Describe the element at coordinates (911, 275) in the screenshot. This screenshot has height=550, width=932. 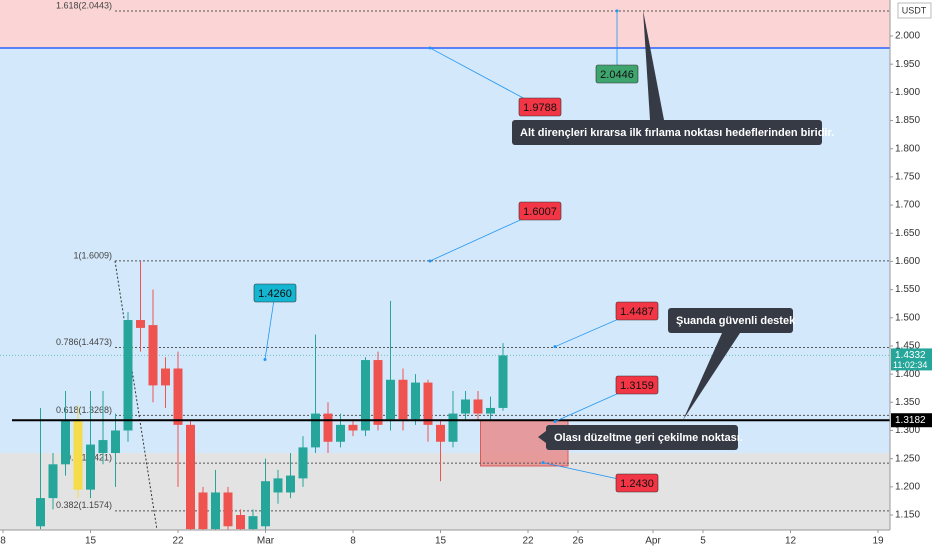
I see `price-axis` at that location.